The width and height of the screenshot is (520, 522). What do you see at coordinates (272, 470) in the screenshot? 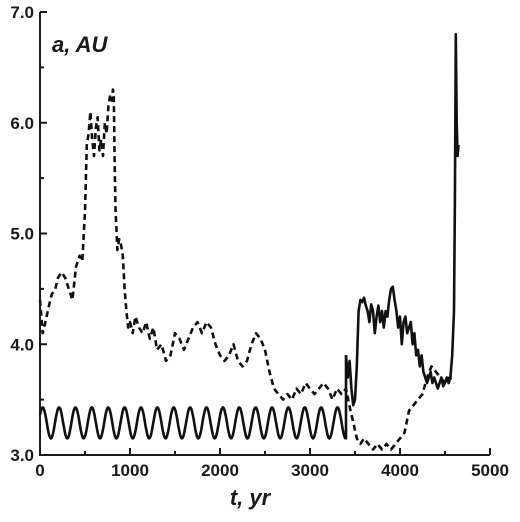
I see `x-tick-labels: 0 1000 2000 3000 4000 5000` at bounding box center [272, 470].